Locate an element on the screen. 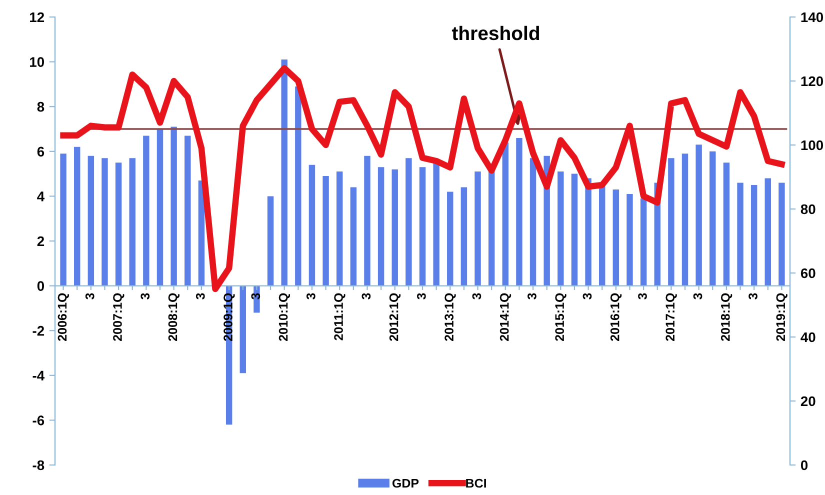  y2-tick-label: 60 is located at coordinates (808, 273).